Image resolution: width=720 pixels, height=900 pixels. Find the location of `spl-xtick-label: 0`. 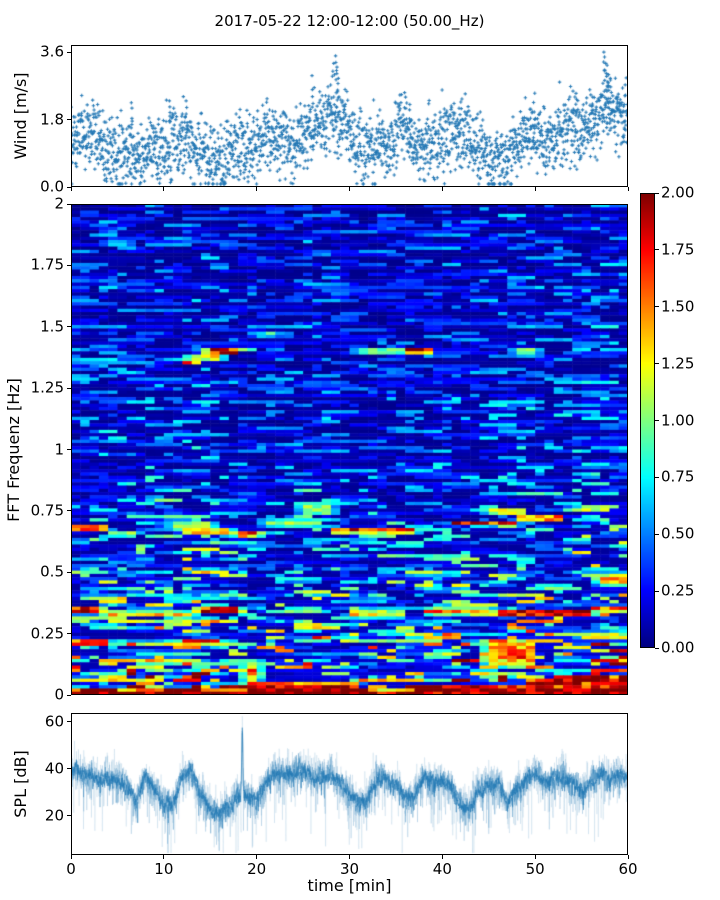

spl-xtick-label: 0 is located at coordinates (71, 869).